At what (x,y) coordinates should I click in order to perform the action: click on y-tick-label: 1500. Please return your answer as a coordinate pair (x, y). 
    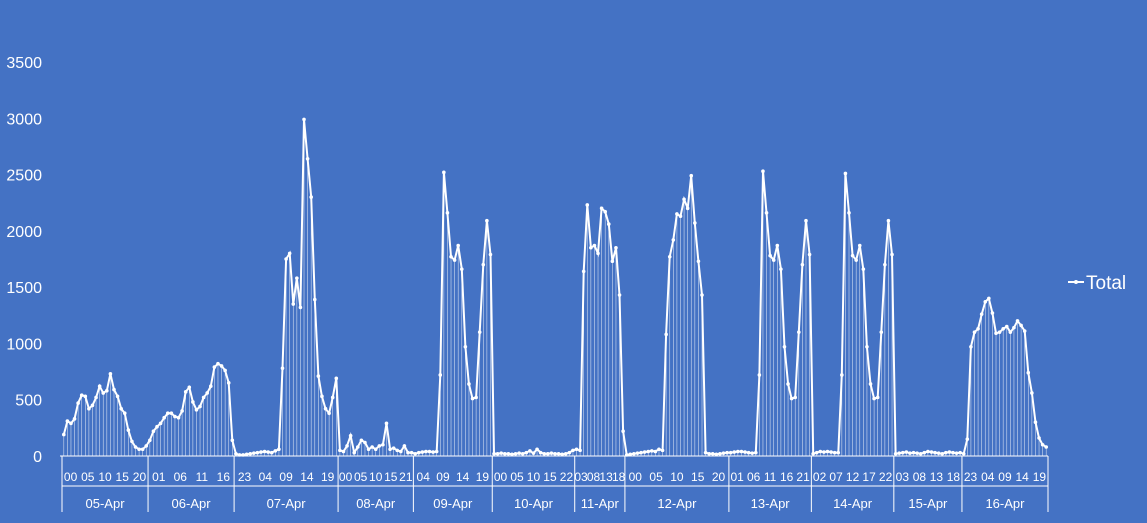
    Looking at the image, I should click on (24, 288).